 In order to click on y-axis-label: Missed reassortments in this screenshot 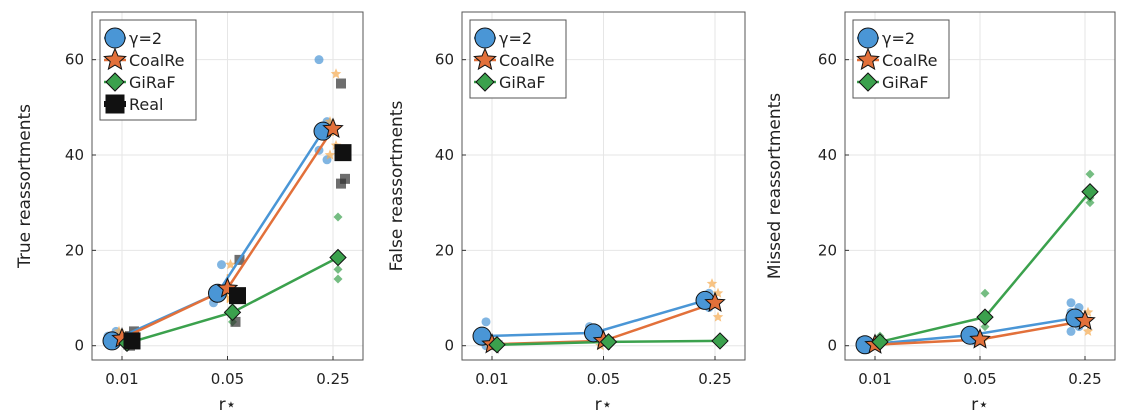, I will do `click(775, 186)`.